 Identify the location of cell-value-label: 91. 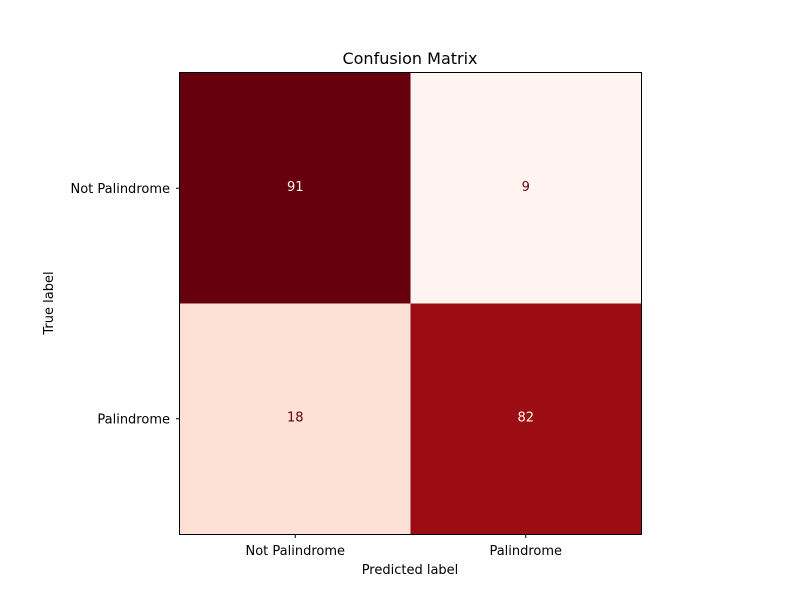
(295, 187).